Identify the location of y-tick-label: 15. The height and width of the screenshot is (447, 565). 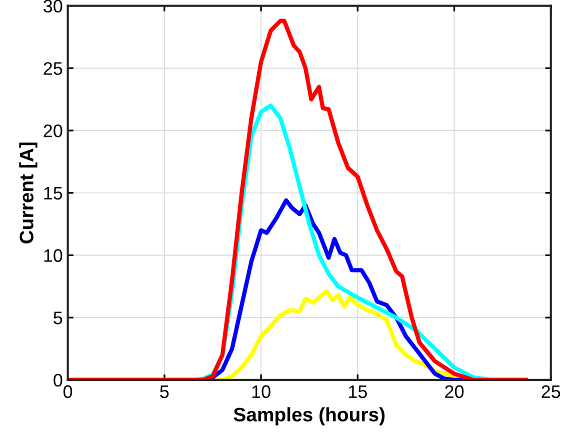
(53, 193).